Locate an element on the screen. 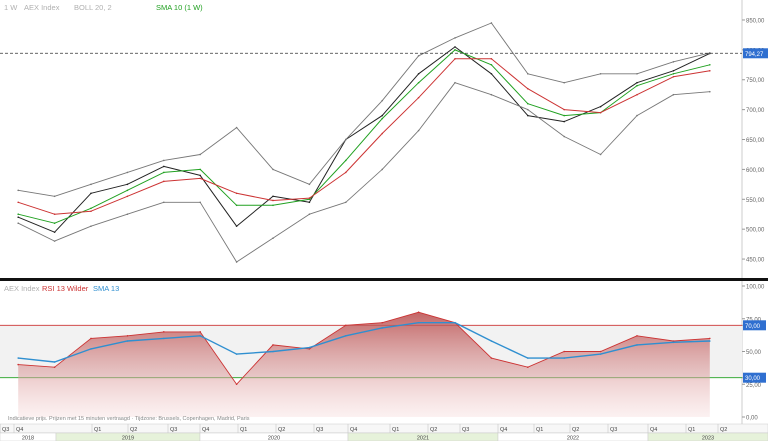 The width and height of the screenshot is (768, 441). rsi-legend-instrument: AEX Index is located at coordinates (22, 288).